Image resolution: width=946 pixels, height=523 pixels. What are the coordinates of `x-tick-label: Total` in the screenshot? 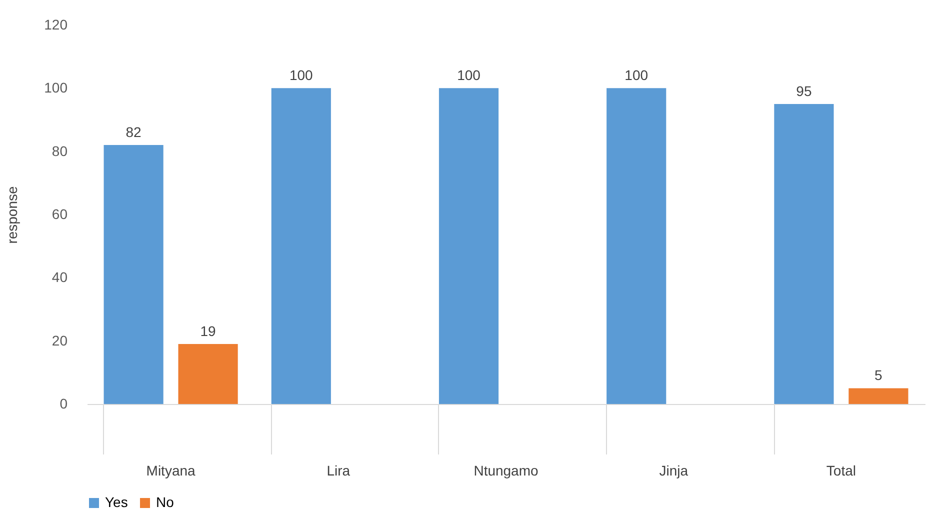 It's located at (841, 470).